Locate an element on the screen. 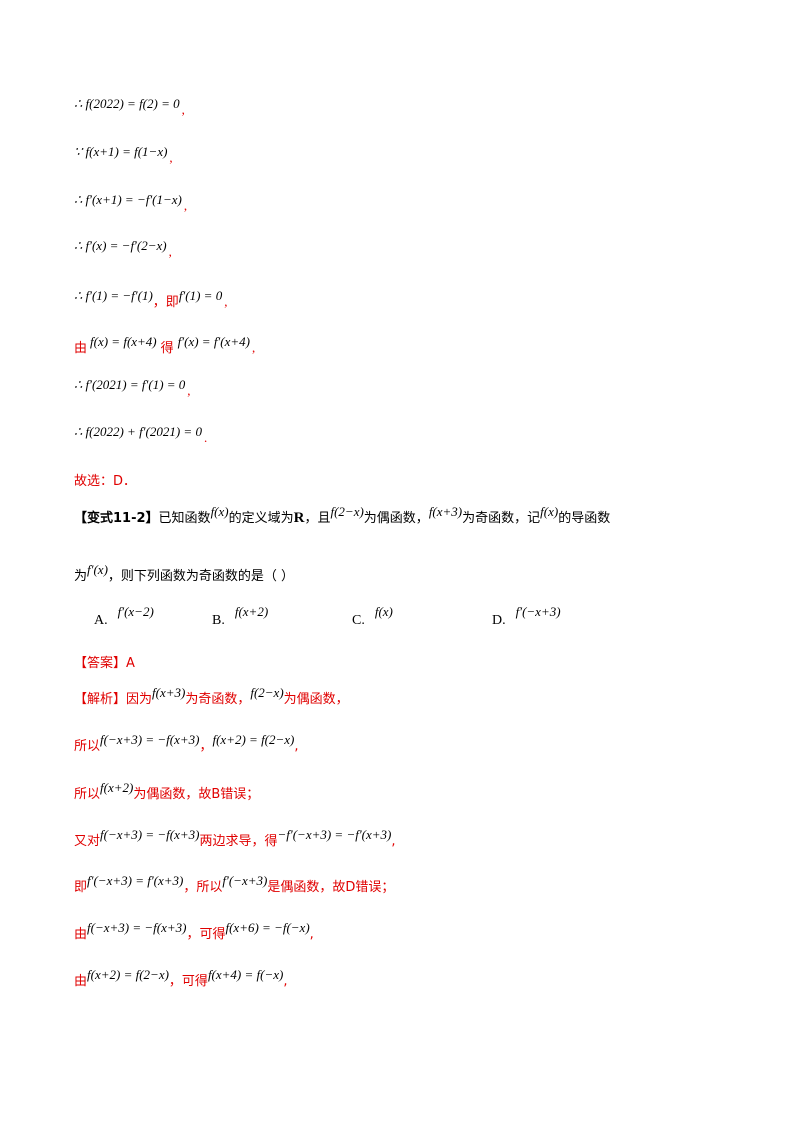 Image resolution: width=800 pixels, height=1132 pixels. option-a-letter: A. is located at coordinates (101, 620).